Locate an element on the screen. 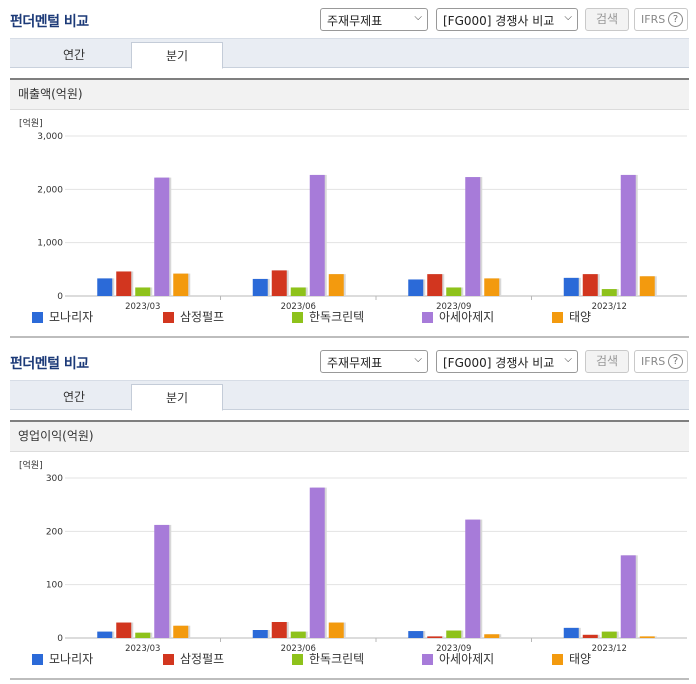 This screenshot has height=684, width=696. legend-label: 아세아제지 is located at coordinates (466, 659).